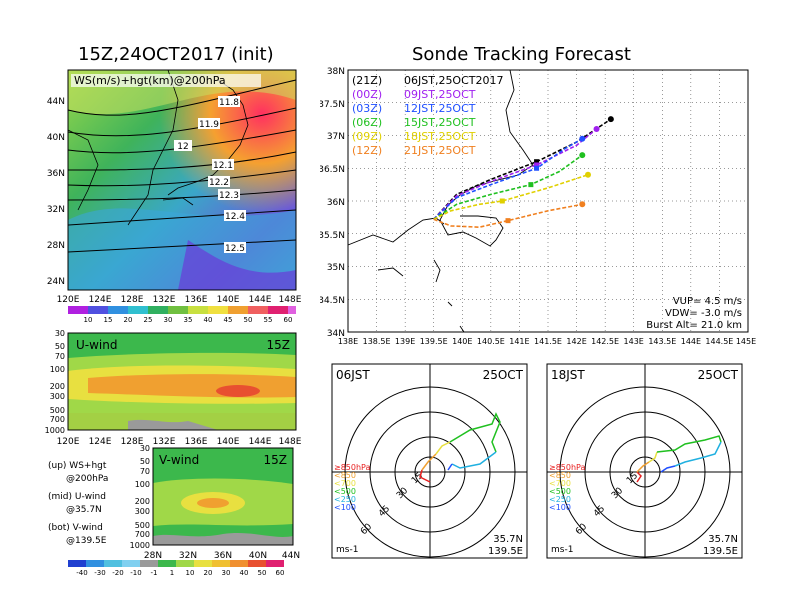 The image size is (792, 612). Describe the element at coordinates (290, 300) in the screenshot. I see `lon-tick: 148E` at that location.